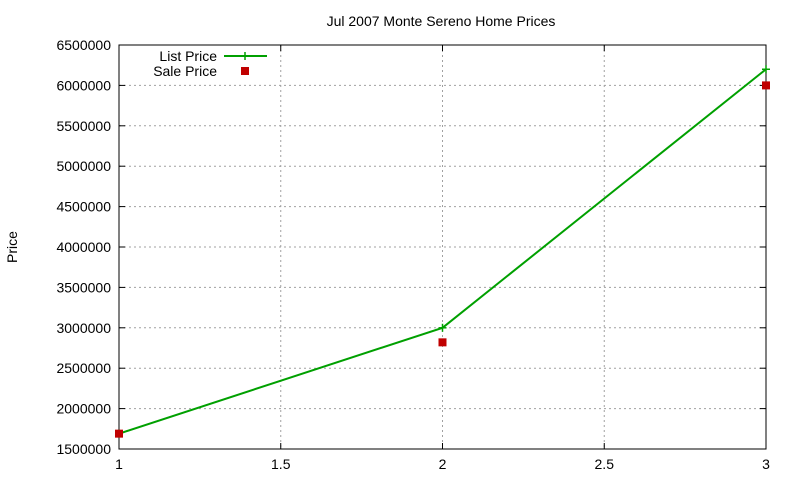  I want to click on y-tick-label: 2500000, so click(83, 368).